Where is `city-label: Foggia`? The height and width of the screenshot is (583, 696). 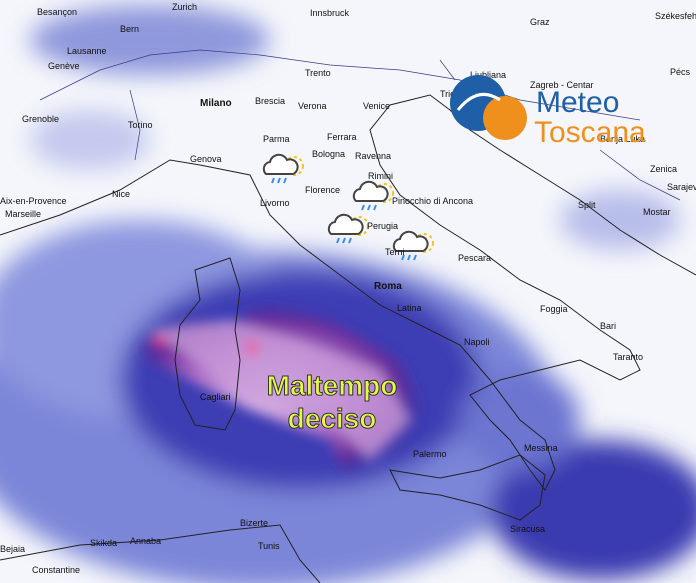
city-label: Foggia is located at coordinates (554, 309).